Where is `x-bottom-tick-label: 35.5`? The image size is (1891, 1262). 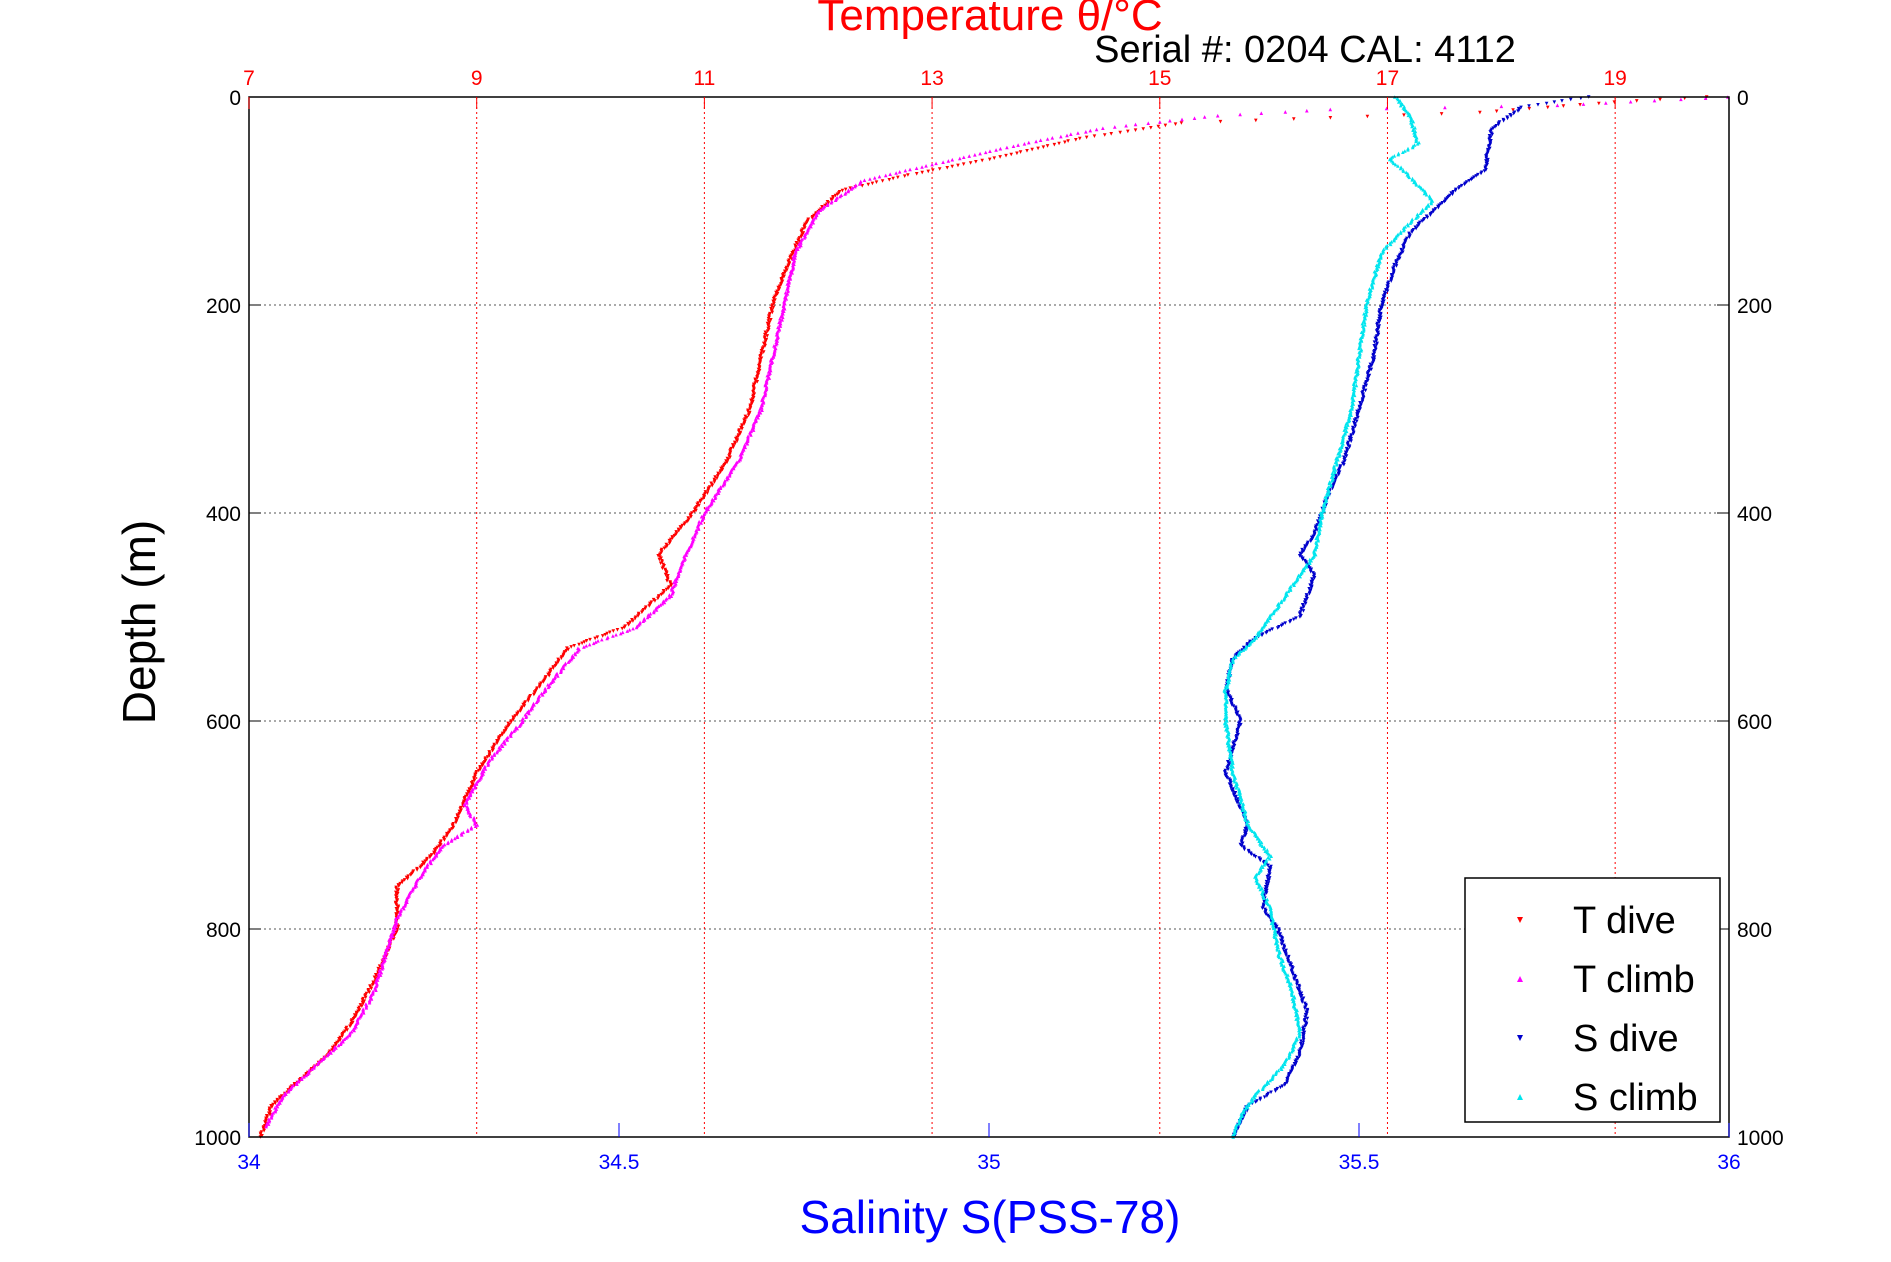
x-bottom-tick-label: 35.5 is located at coordinates (1359, 1162).